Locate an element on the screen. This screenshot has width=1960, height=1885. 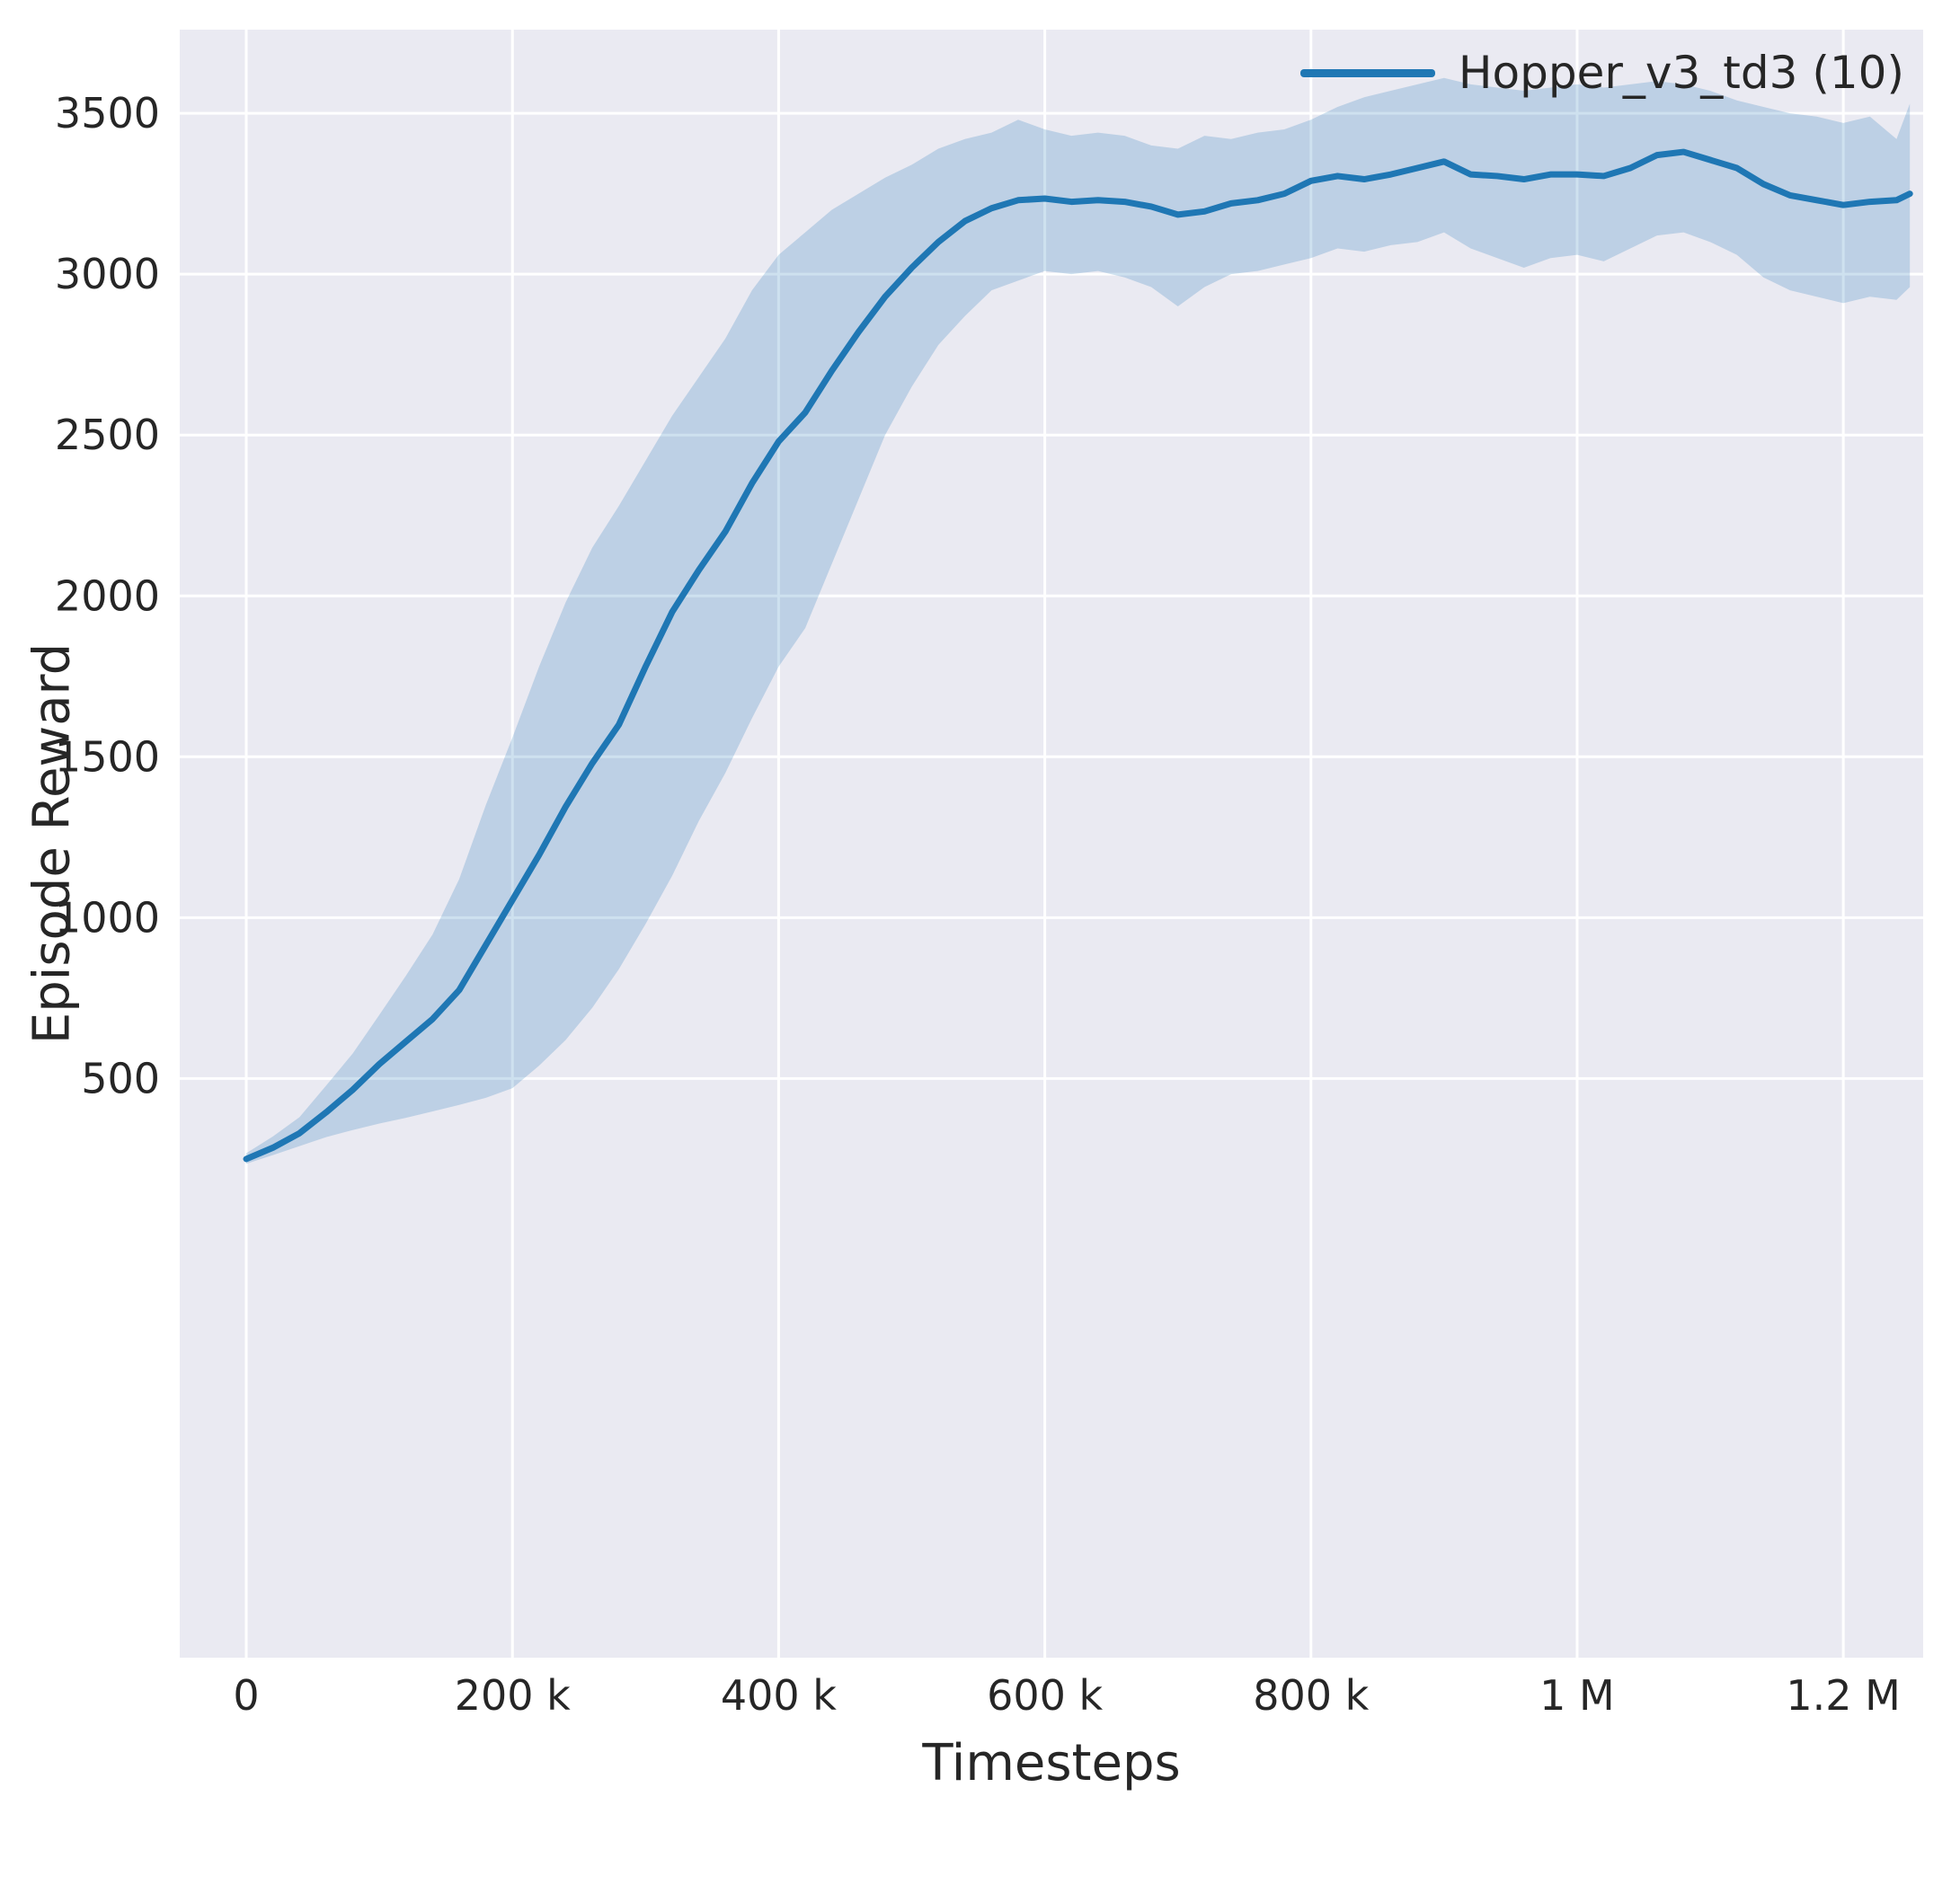
legend: Hopper_v3_td3 (10) is located at coordinates (1602, 73).